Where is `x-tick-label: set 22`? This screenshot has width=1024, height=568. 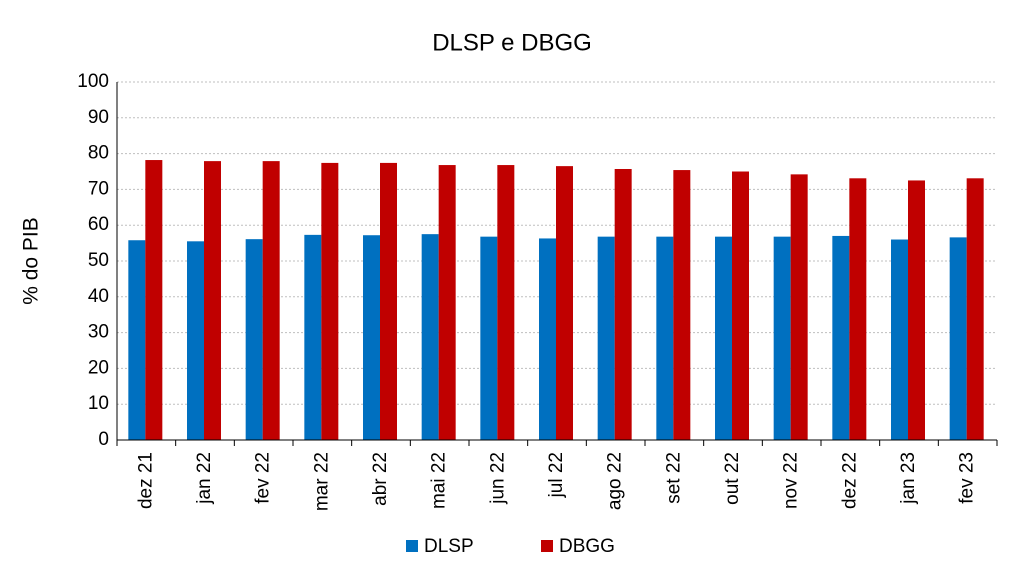 x-tick-label: set 22 is located at coordinates (673, 478).